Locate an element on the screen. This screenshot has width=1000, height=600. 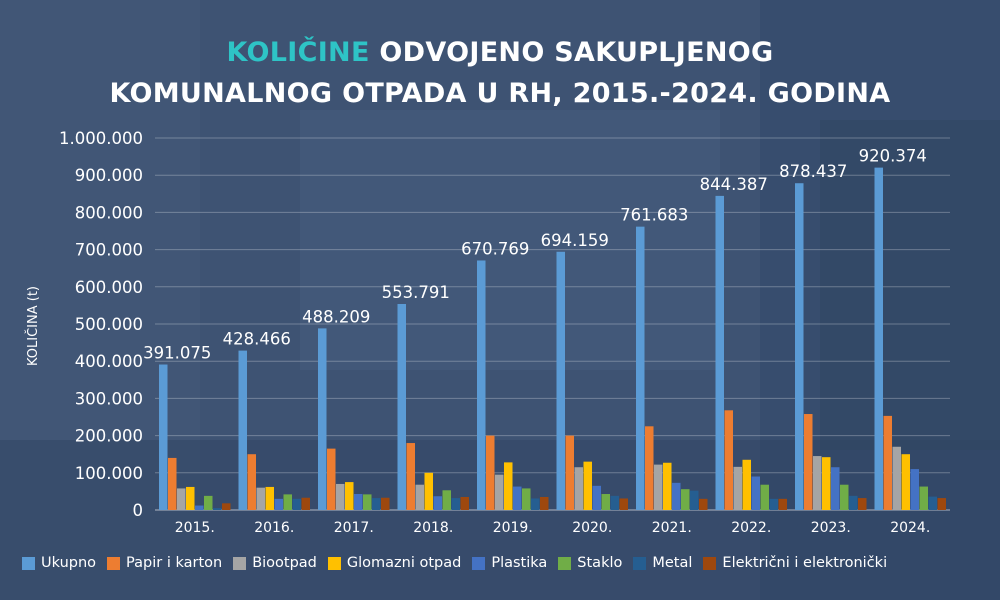
data-label: 920.374 is located at coordinates (893, 156).